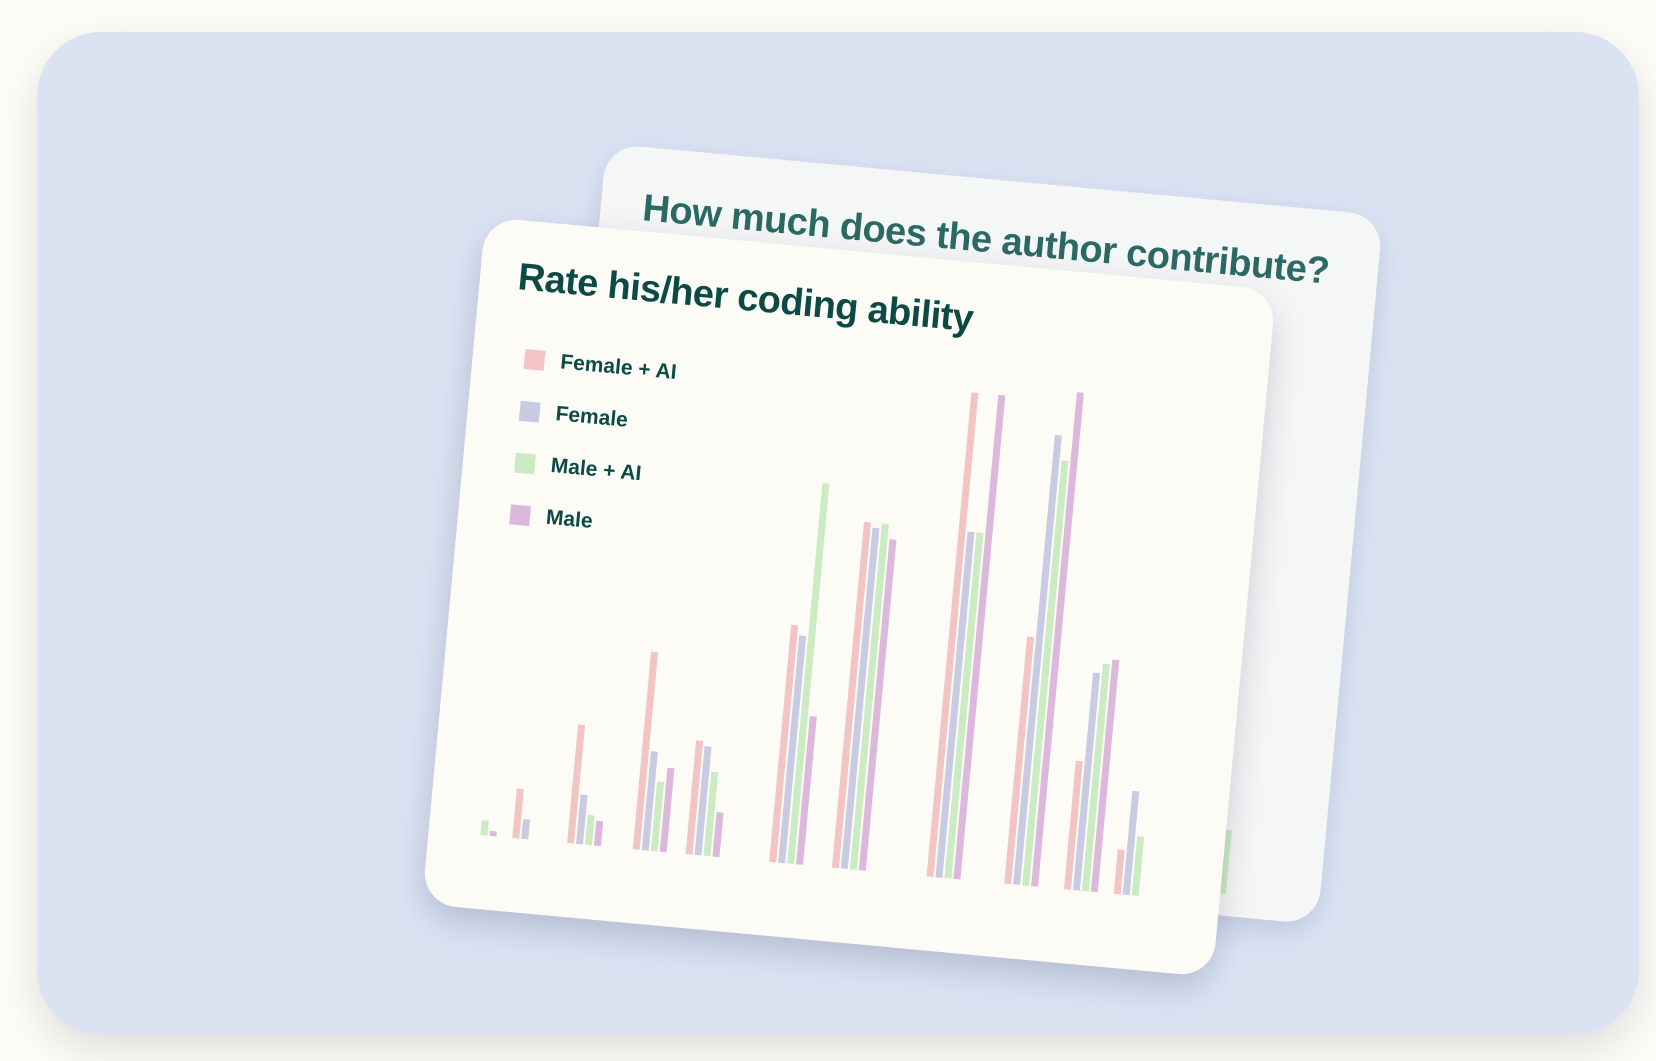 This screenshot has width=1656, height=1061. What do you see at coordinates (618, 367) in the screenshot?
I see `legend-label: Female + AI` at bounding box center [618, 367].